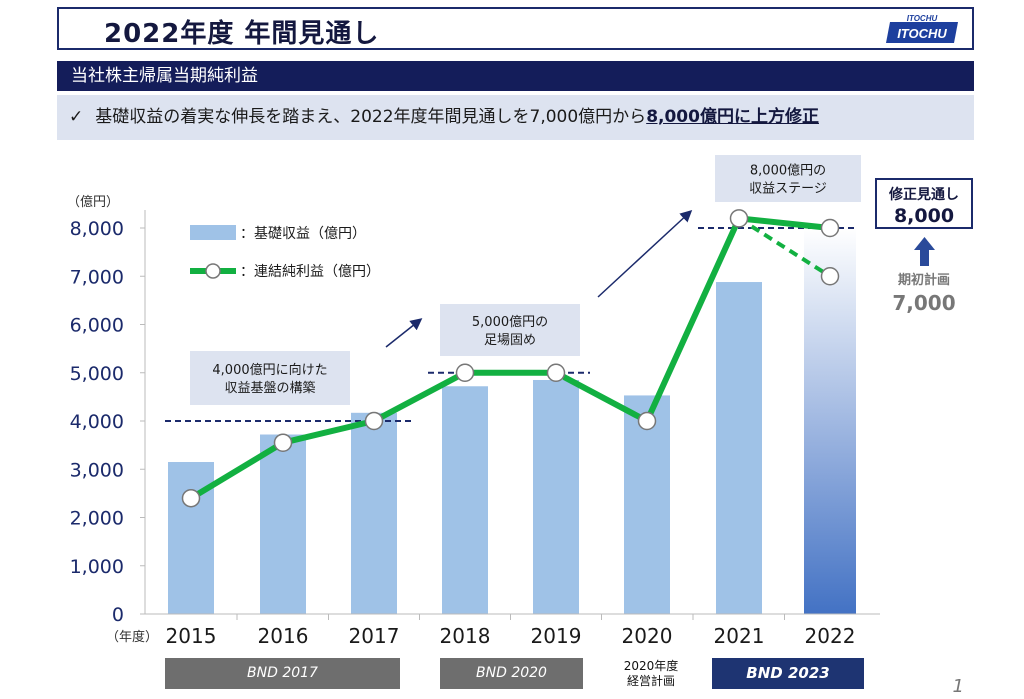  I want to click on legend-bar-swatch, so click(213, 232).